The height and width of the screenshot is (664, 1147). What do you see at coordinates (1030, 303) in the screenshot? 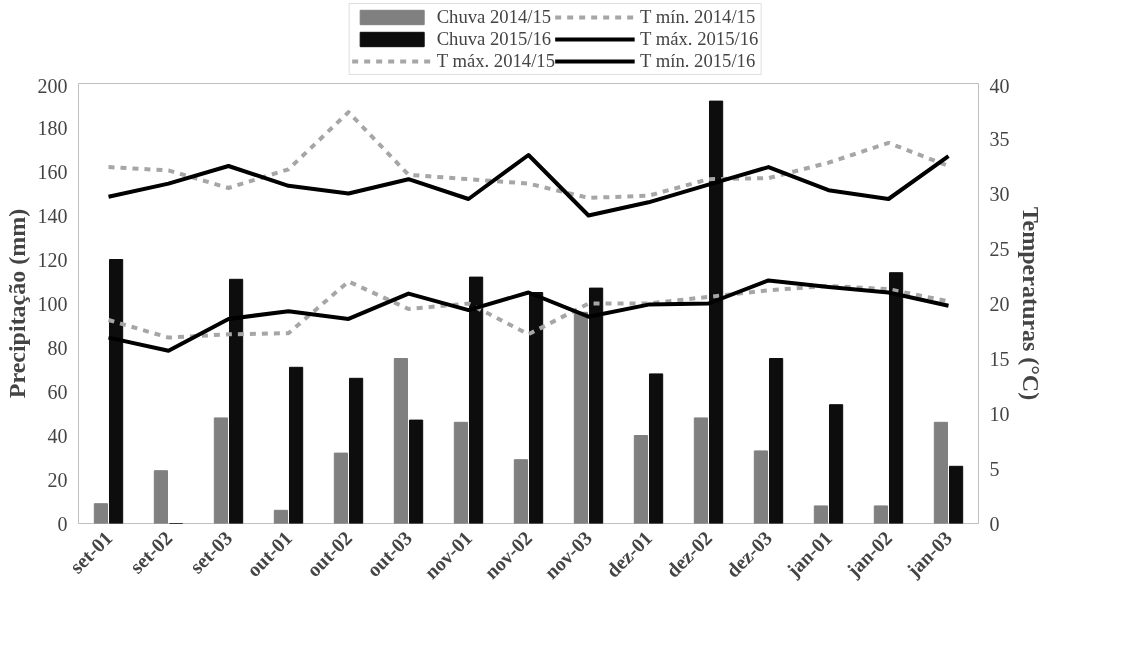
I see `y2-axis-title: Temperaturas (°C)` at bounding box center [1030, 303].